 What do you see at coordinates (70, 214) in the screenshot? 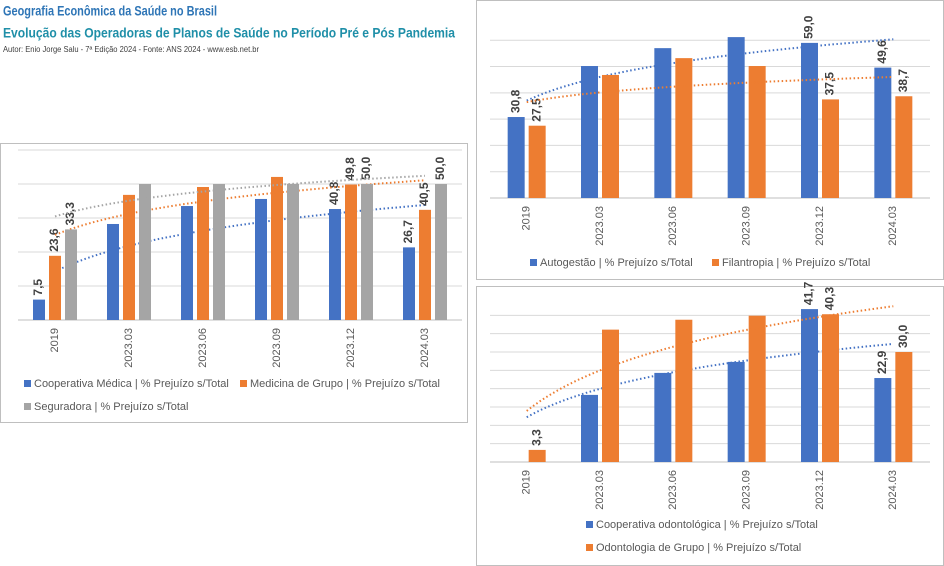
I see `data-label: 33,3` at bounding box center [70, 214].